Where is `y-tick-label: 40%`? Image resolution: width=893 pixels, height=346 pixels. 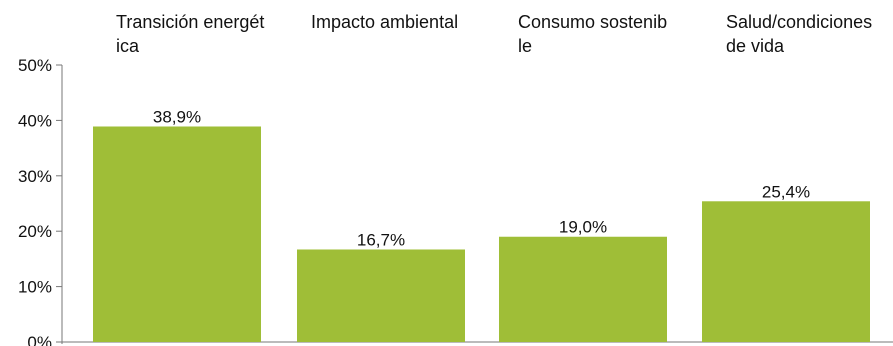
y-tick-label: 40% is located at coordinates (35, 120).